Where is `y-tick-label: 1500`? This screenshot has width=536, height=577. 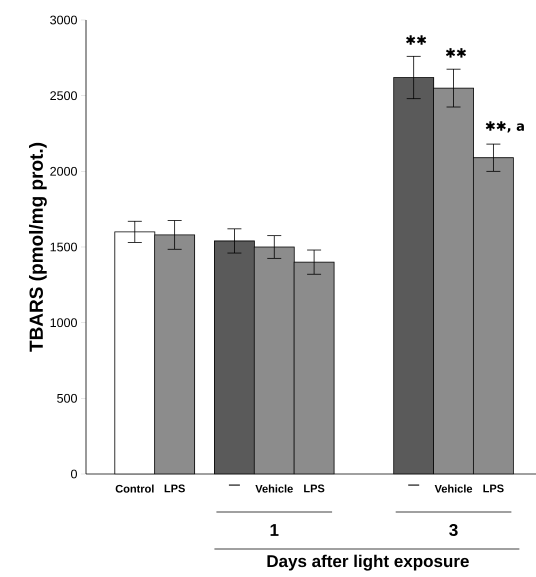 y-tick-label: 1500 is located at coordinates (63, 247).